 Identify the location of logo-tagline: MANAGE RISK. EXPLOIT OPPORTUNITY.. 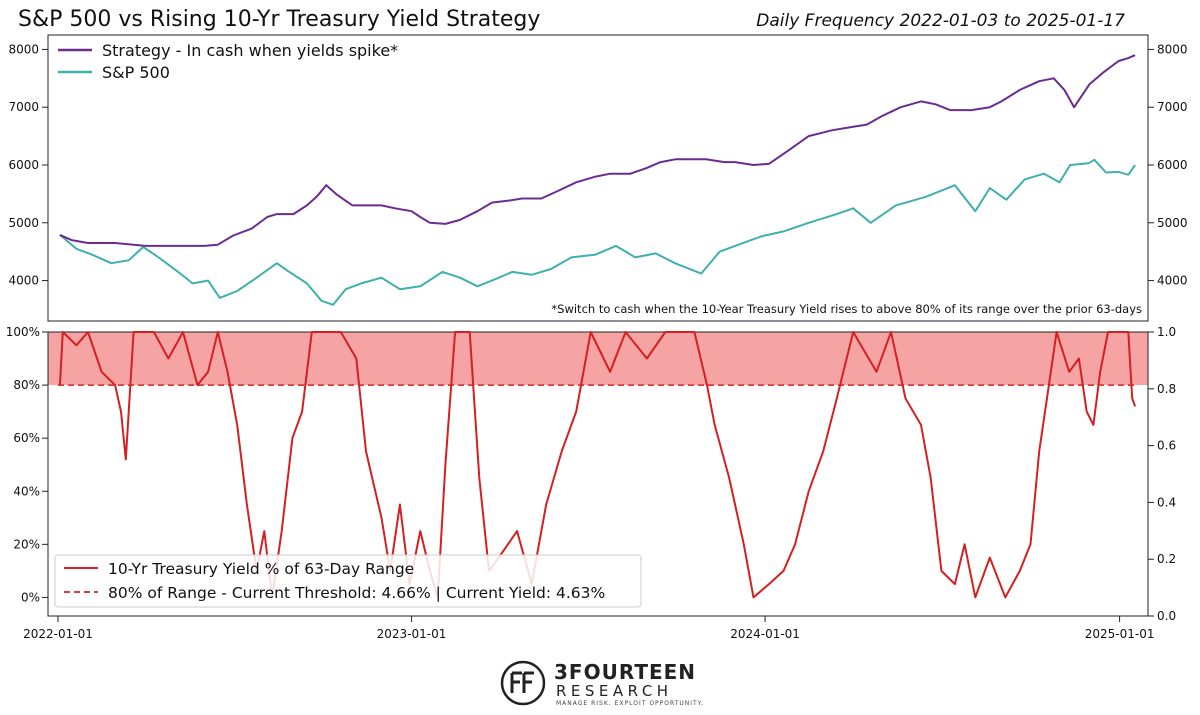
(630, 703).